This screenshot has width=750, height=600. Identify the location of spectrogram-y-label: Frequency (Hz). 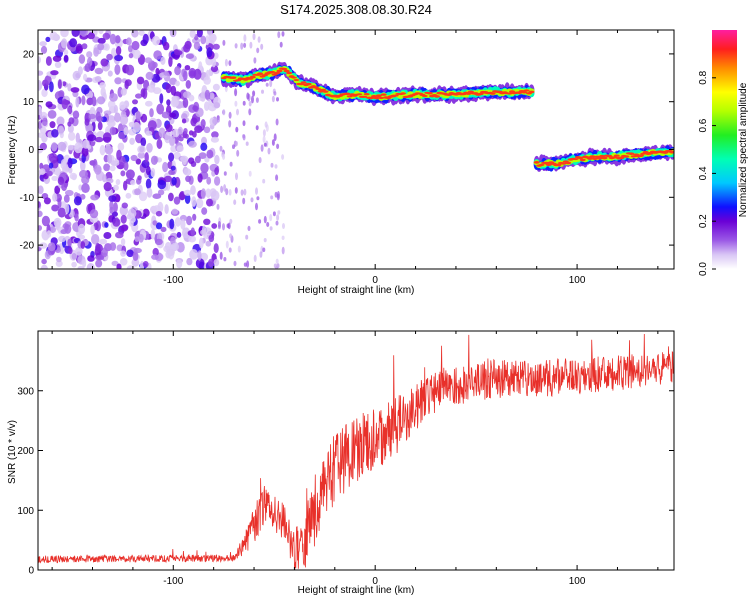
(12, 150).